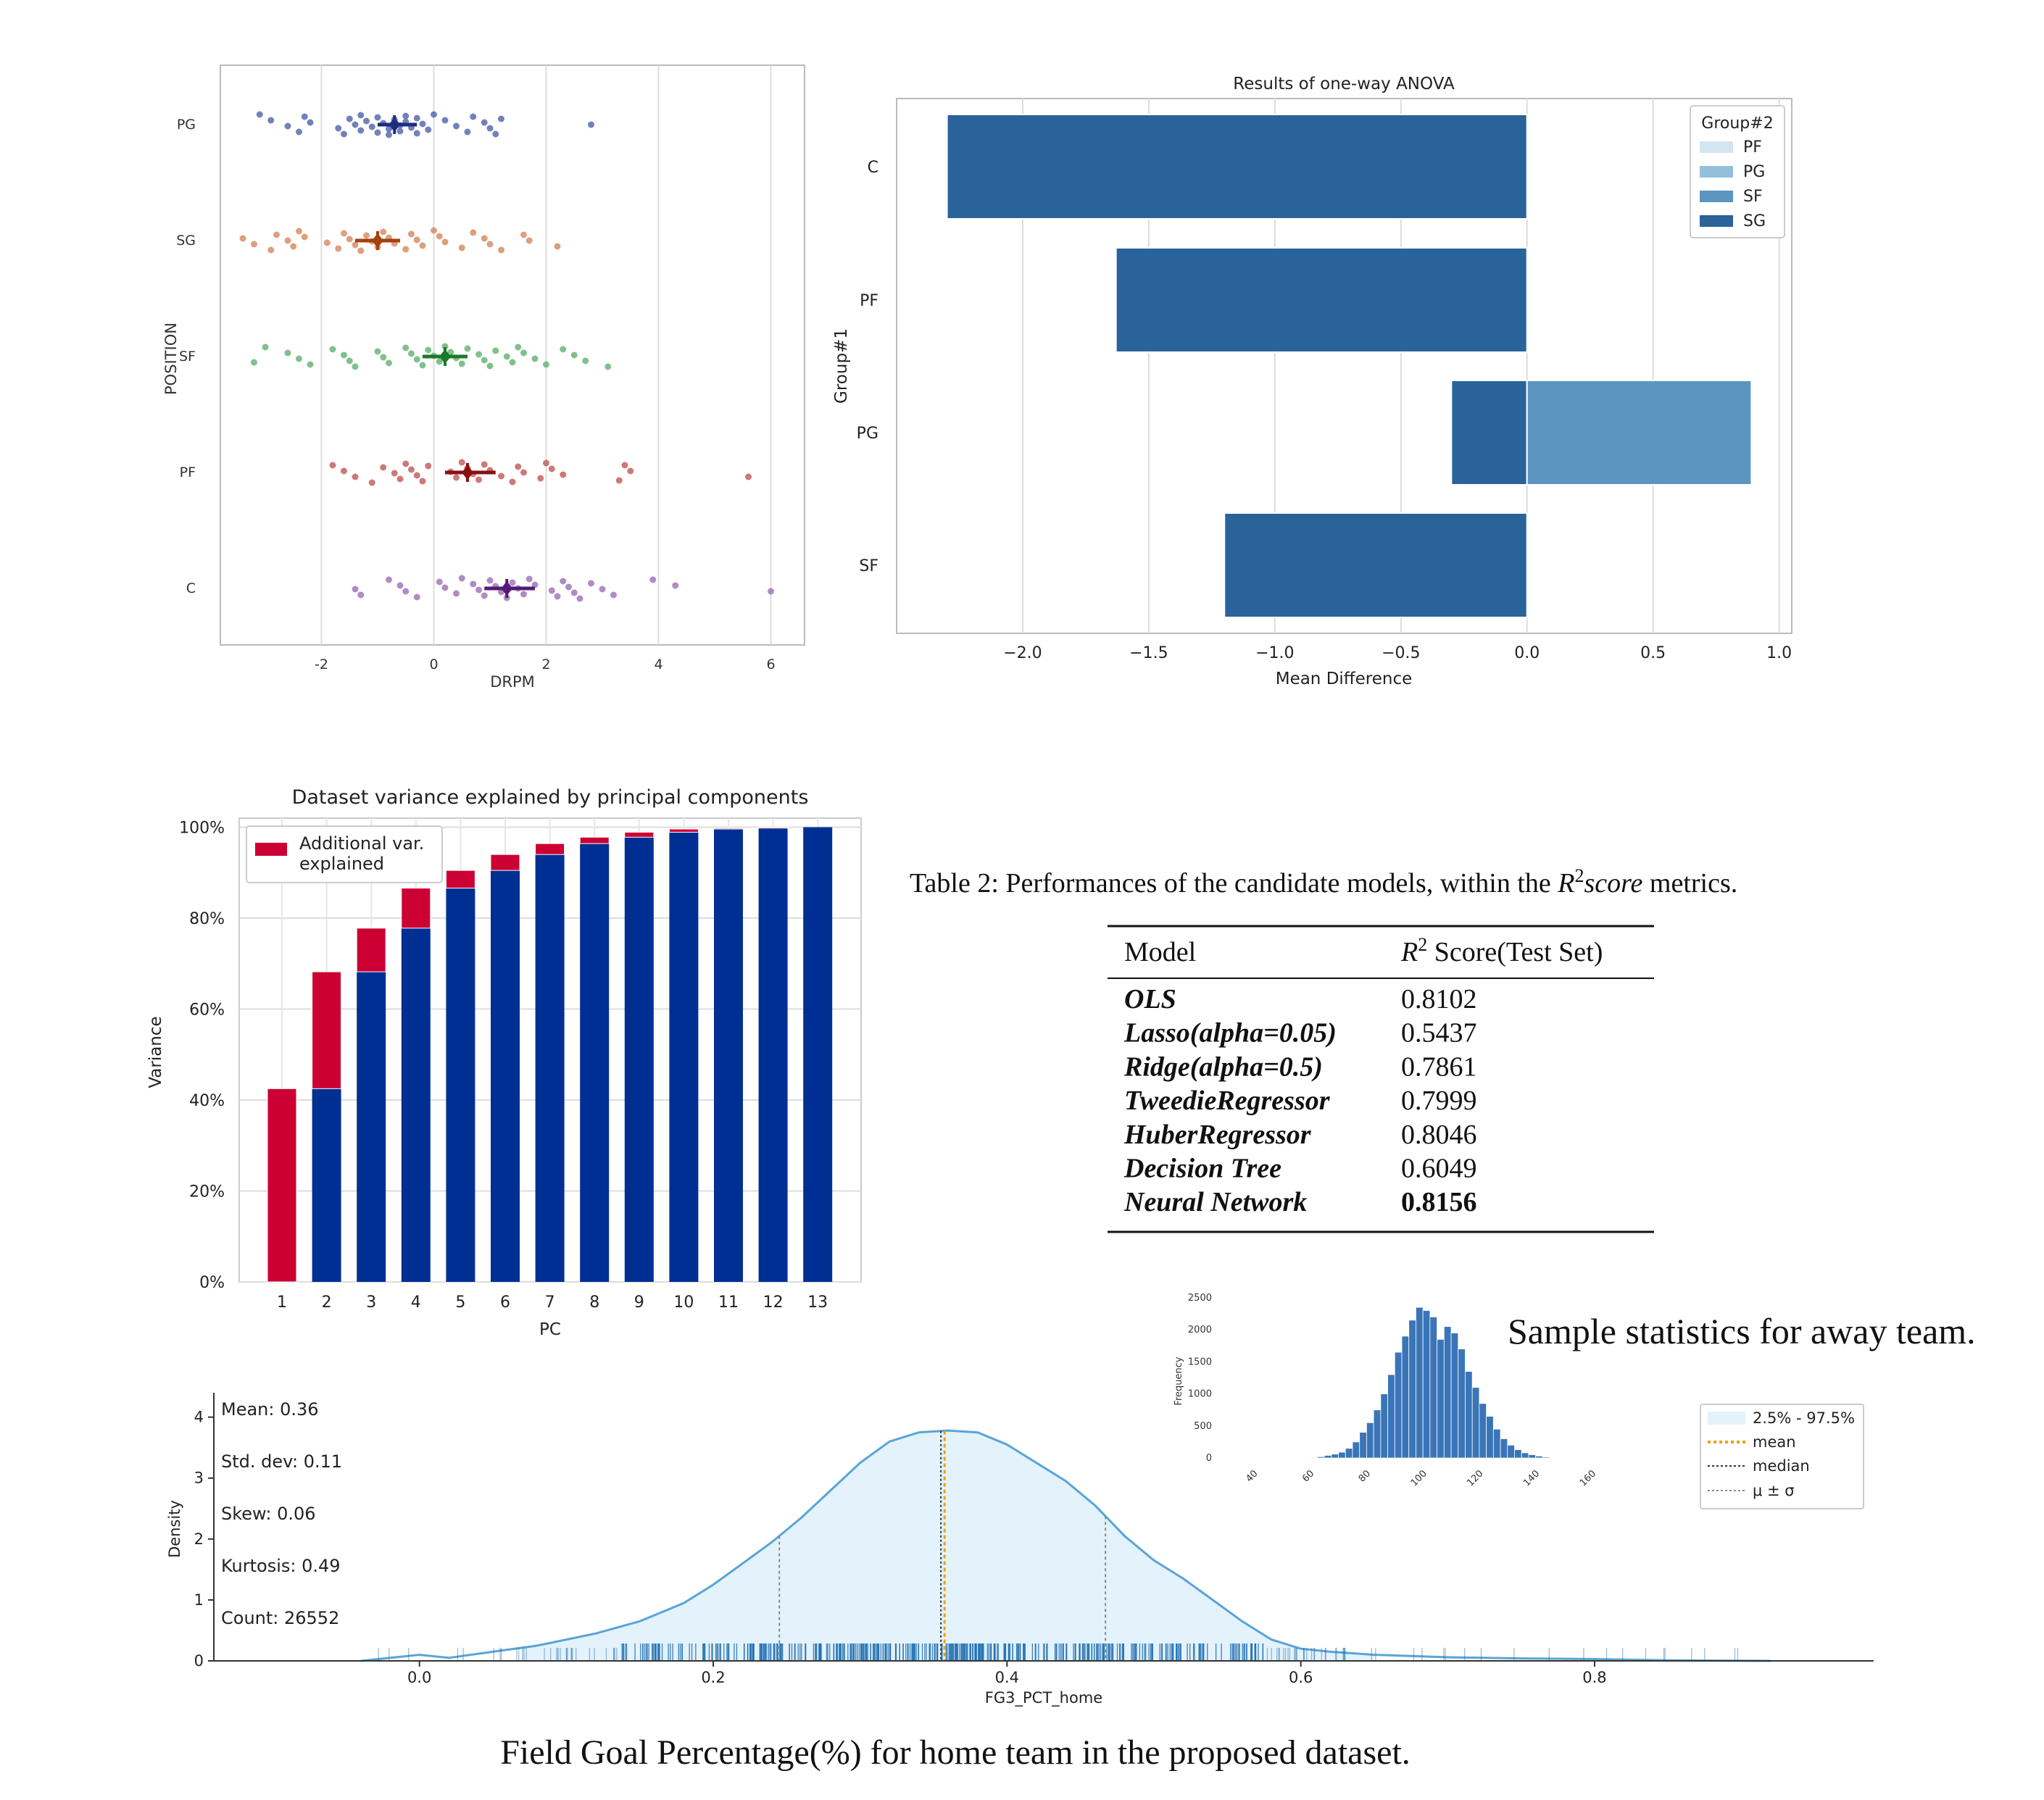 The width and height of the screenshot is (2044, 1800). What do you see at coordinates (1179, 1381) in the screenshot?
I see `hist-ylabel: Frequency` at bounding box center [1179, 1381].